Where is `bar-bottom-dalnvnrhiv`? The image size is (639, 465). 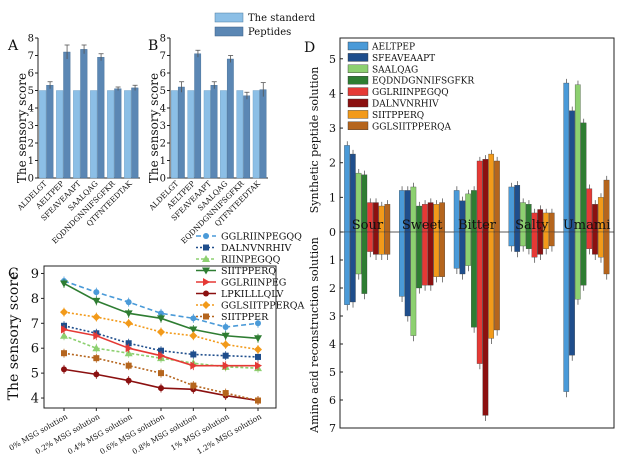 bar-bottom-dalnvnrhiv is located at coordinates (595, 243).